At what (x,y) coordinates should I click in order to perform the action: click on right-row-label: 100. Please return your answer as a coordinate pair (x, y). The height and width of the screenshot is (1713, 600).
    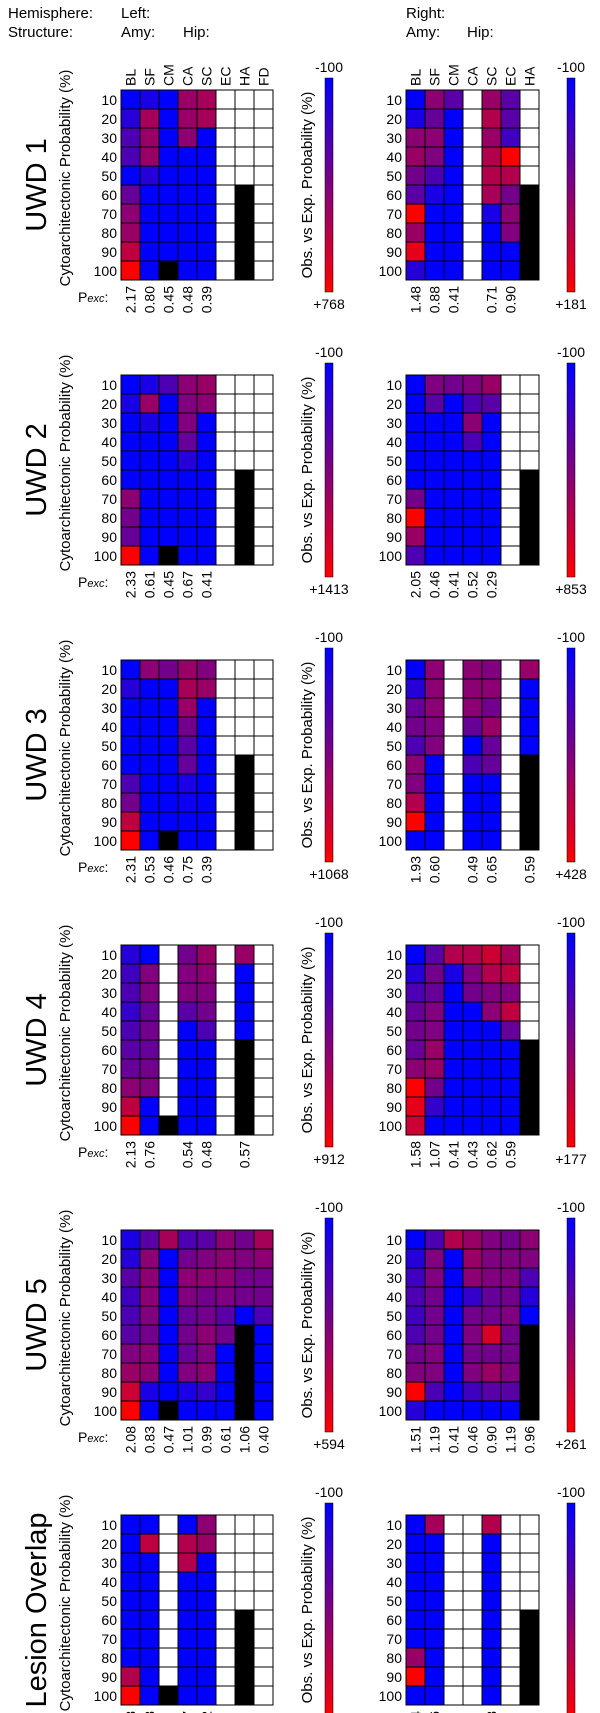
    Looking at the image, I should click on (391, 1696).